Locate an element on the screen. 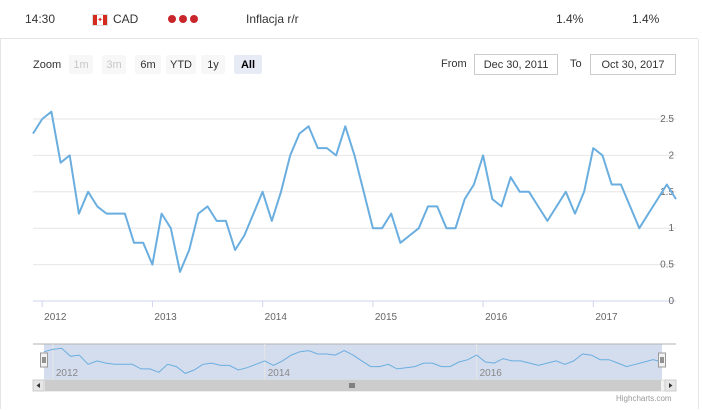 This screenshot has height=410, width=702. scrollbar-grip-icon is located at coordinates (352, 385).